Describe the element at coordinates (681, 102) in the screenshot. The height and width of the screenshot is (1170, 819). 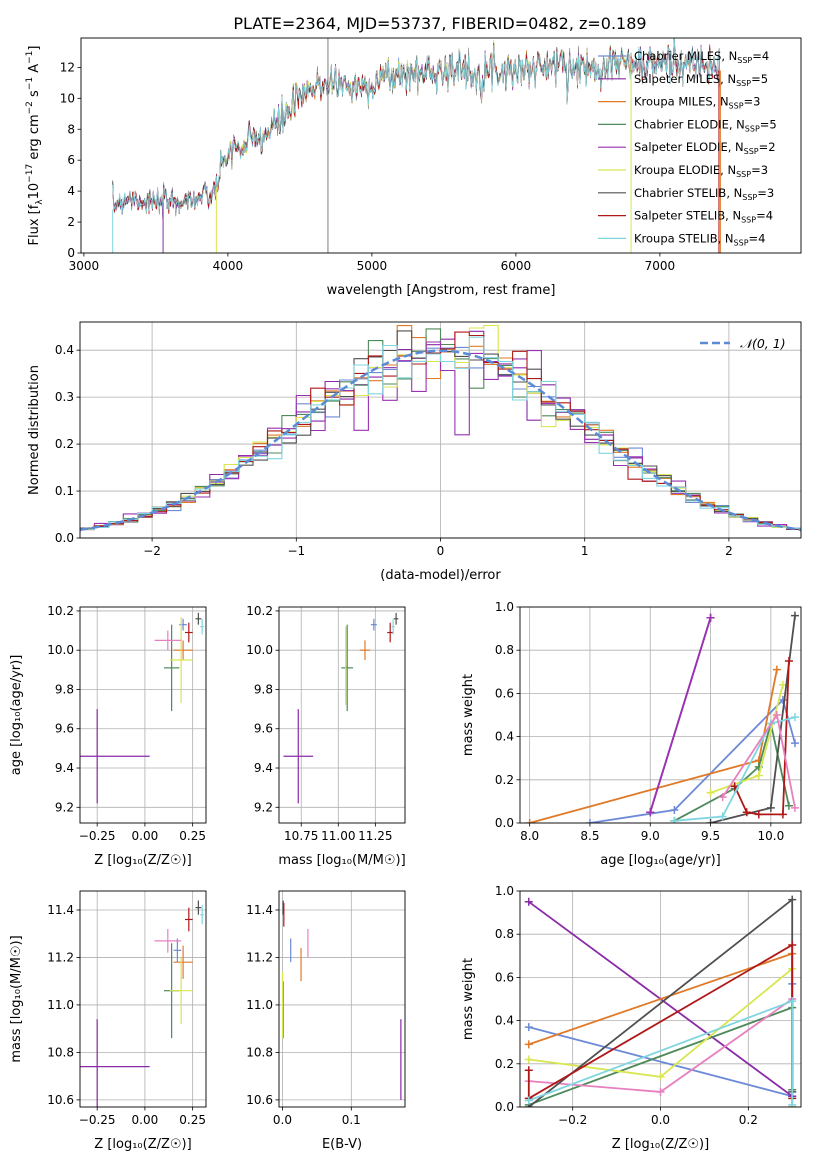
I see `legend-label-text: Kroupa MILES, N` at that location.